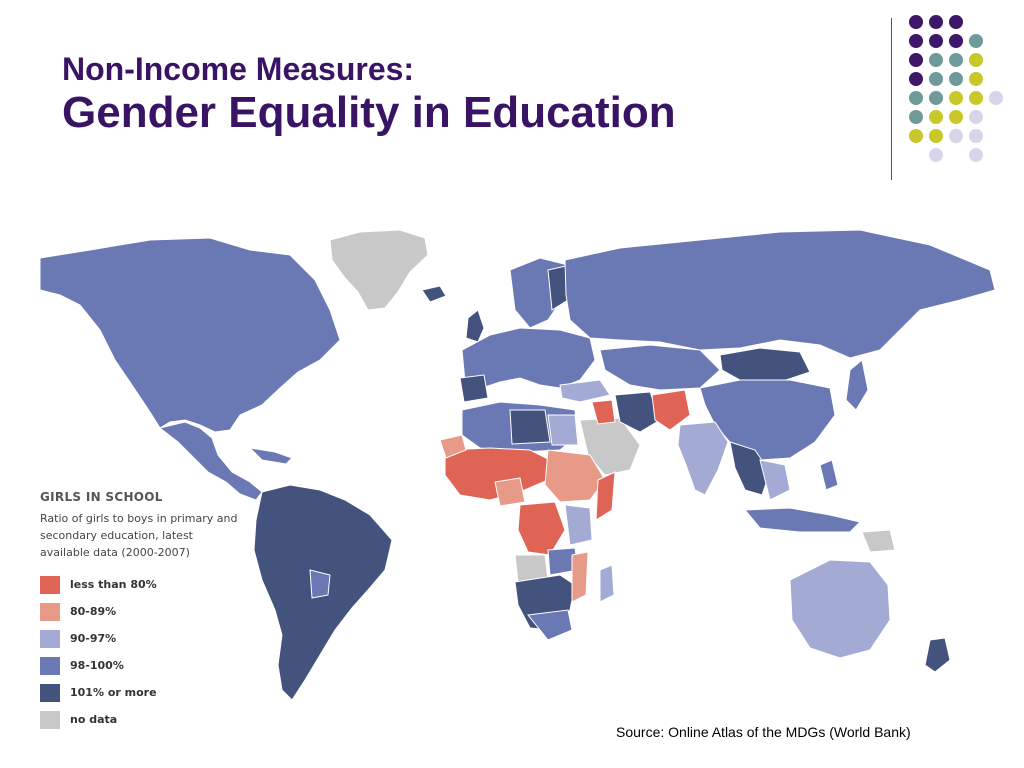 This screenshot has height=768, width=1024. Describe the element at coordinates (434, 294) in the screenshot. I see `region-iceland` at that location.